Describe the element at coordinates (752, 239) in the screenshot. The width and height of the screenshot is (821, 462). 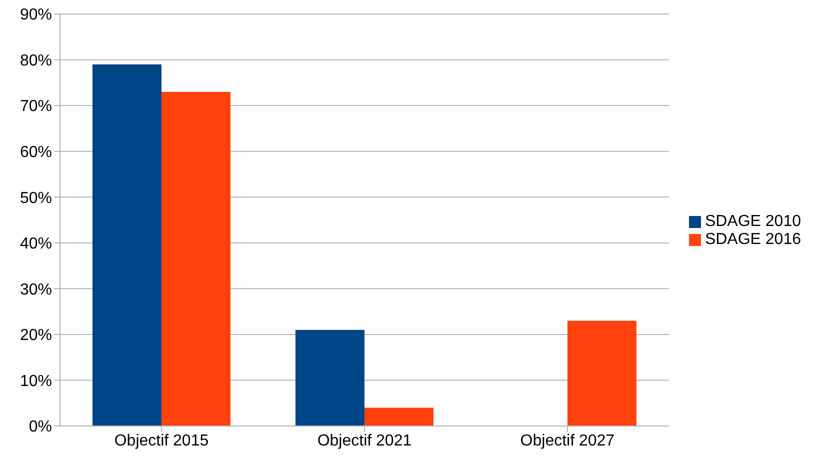
I see `legend-label: SDAGE 2016` at that location.